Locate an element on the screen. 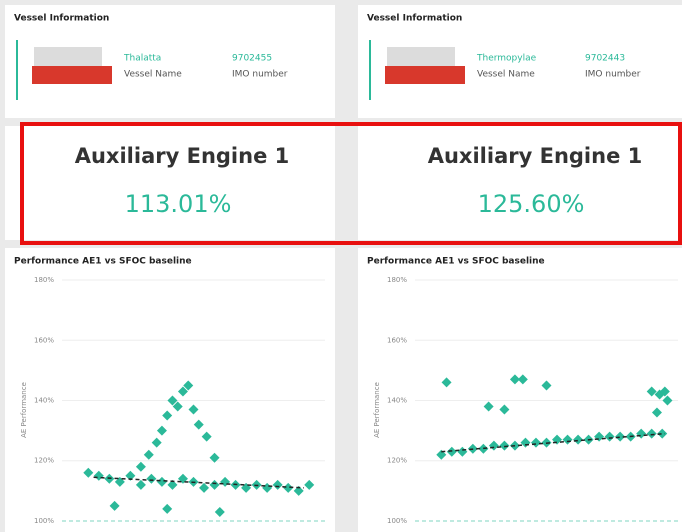  imo-number: 9702443 is located at coordinates (605, 59).